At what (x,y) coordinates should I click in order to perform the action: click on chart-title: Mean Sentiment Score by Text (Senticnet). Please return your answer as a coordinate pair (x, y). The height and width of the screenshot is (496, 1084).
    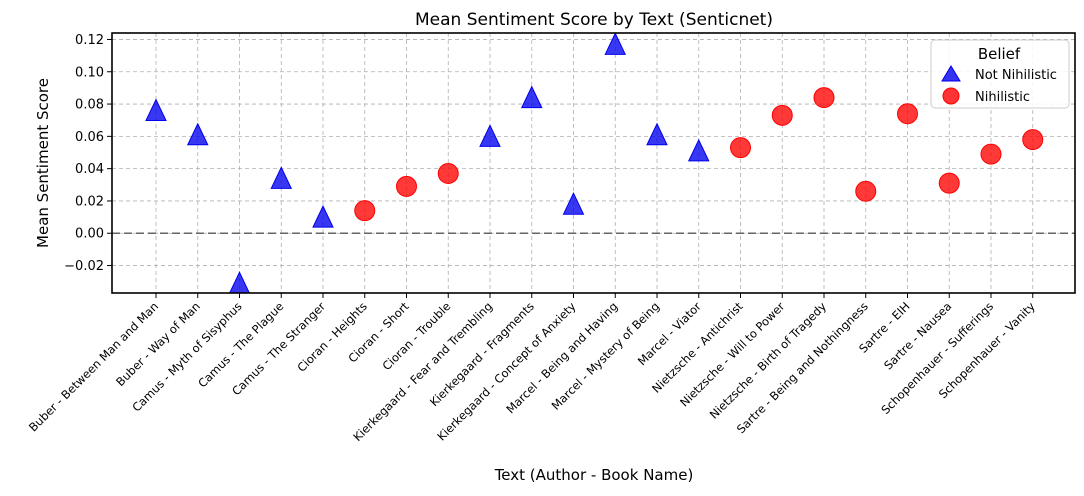
    Looking at the image, I should click on (594, 20).